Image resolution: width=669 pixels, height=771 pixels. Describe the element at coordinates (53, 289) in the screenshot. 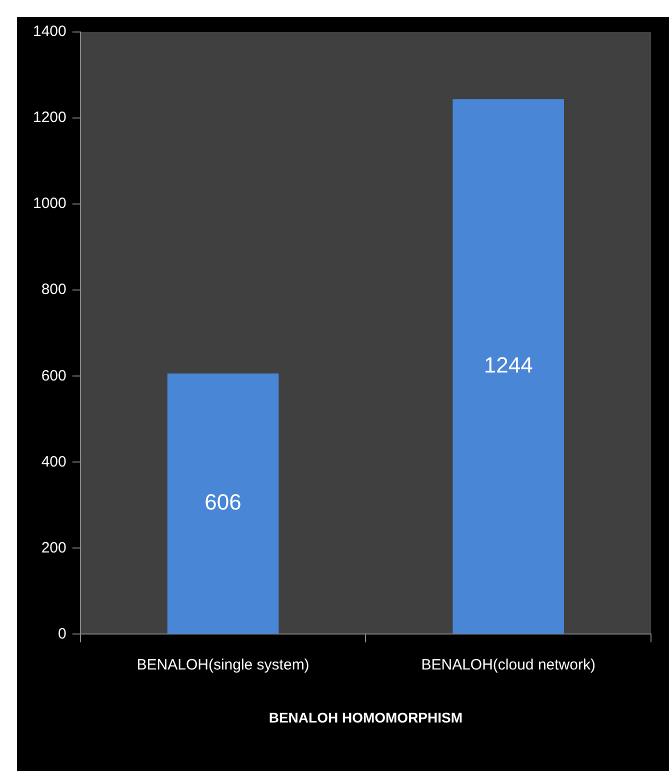

I see `y-tick-label: 800` at that location.